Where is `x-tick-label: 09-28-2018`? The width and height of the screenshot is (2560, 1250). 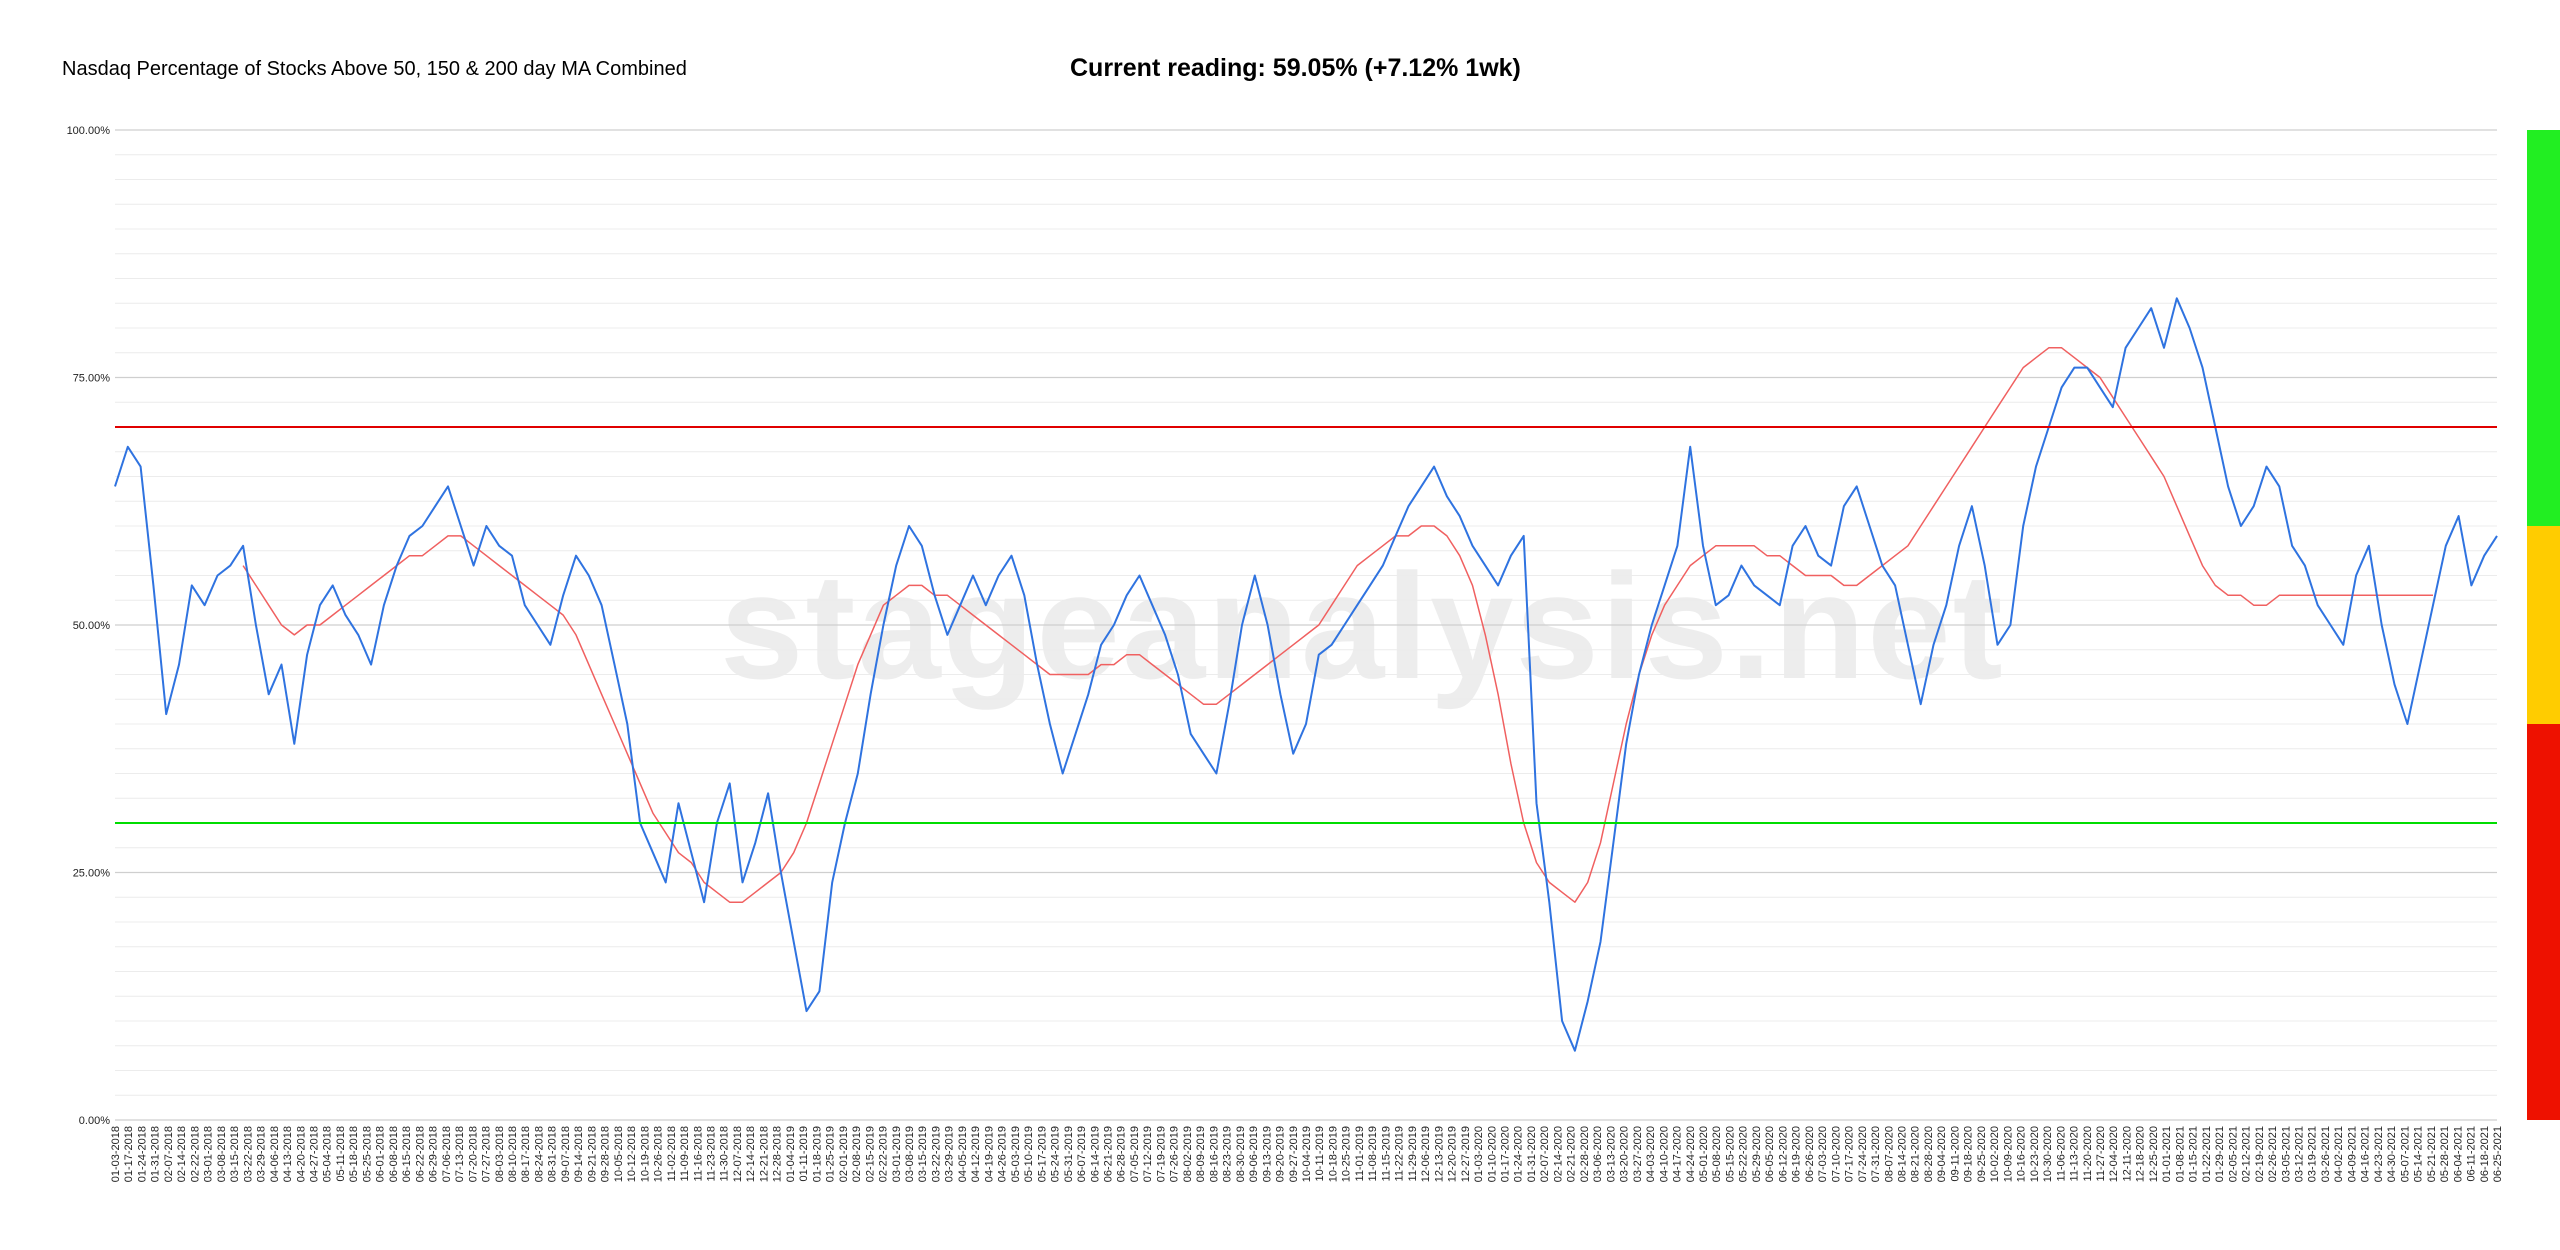
x-tick-label: 09-28-2018 is located at coordinates (606, 1154).